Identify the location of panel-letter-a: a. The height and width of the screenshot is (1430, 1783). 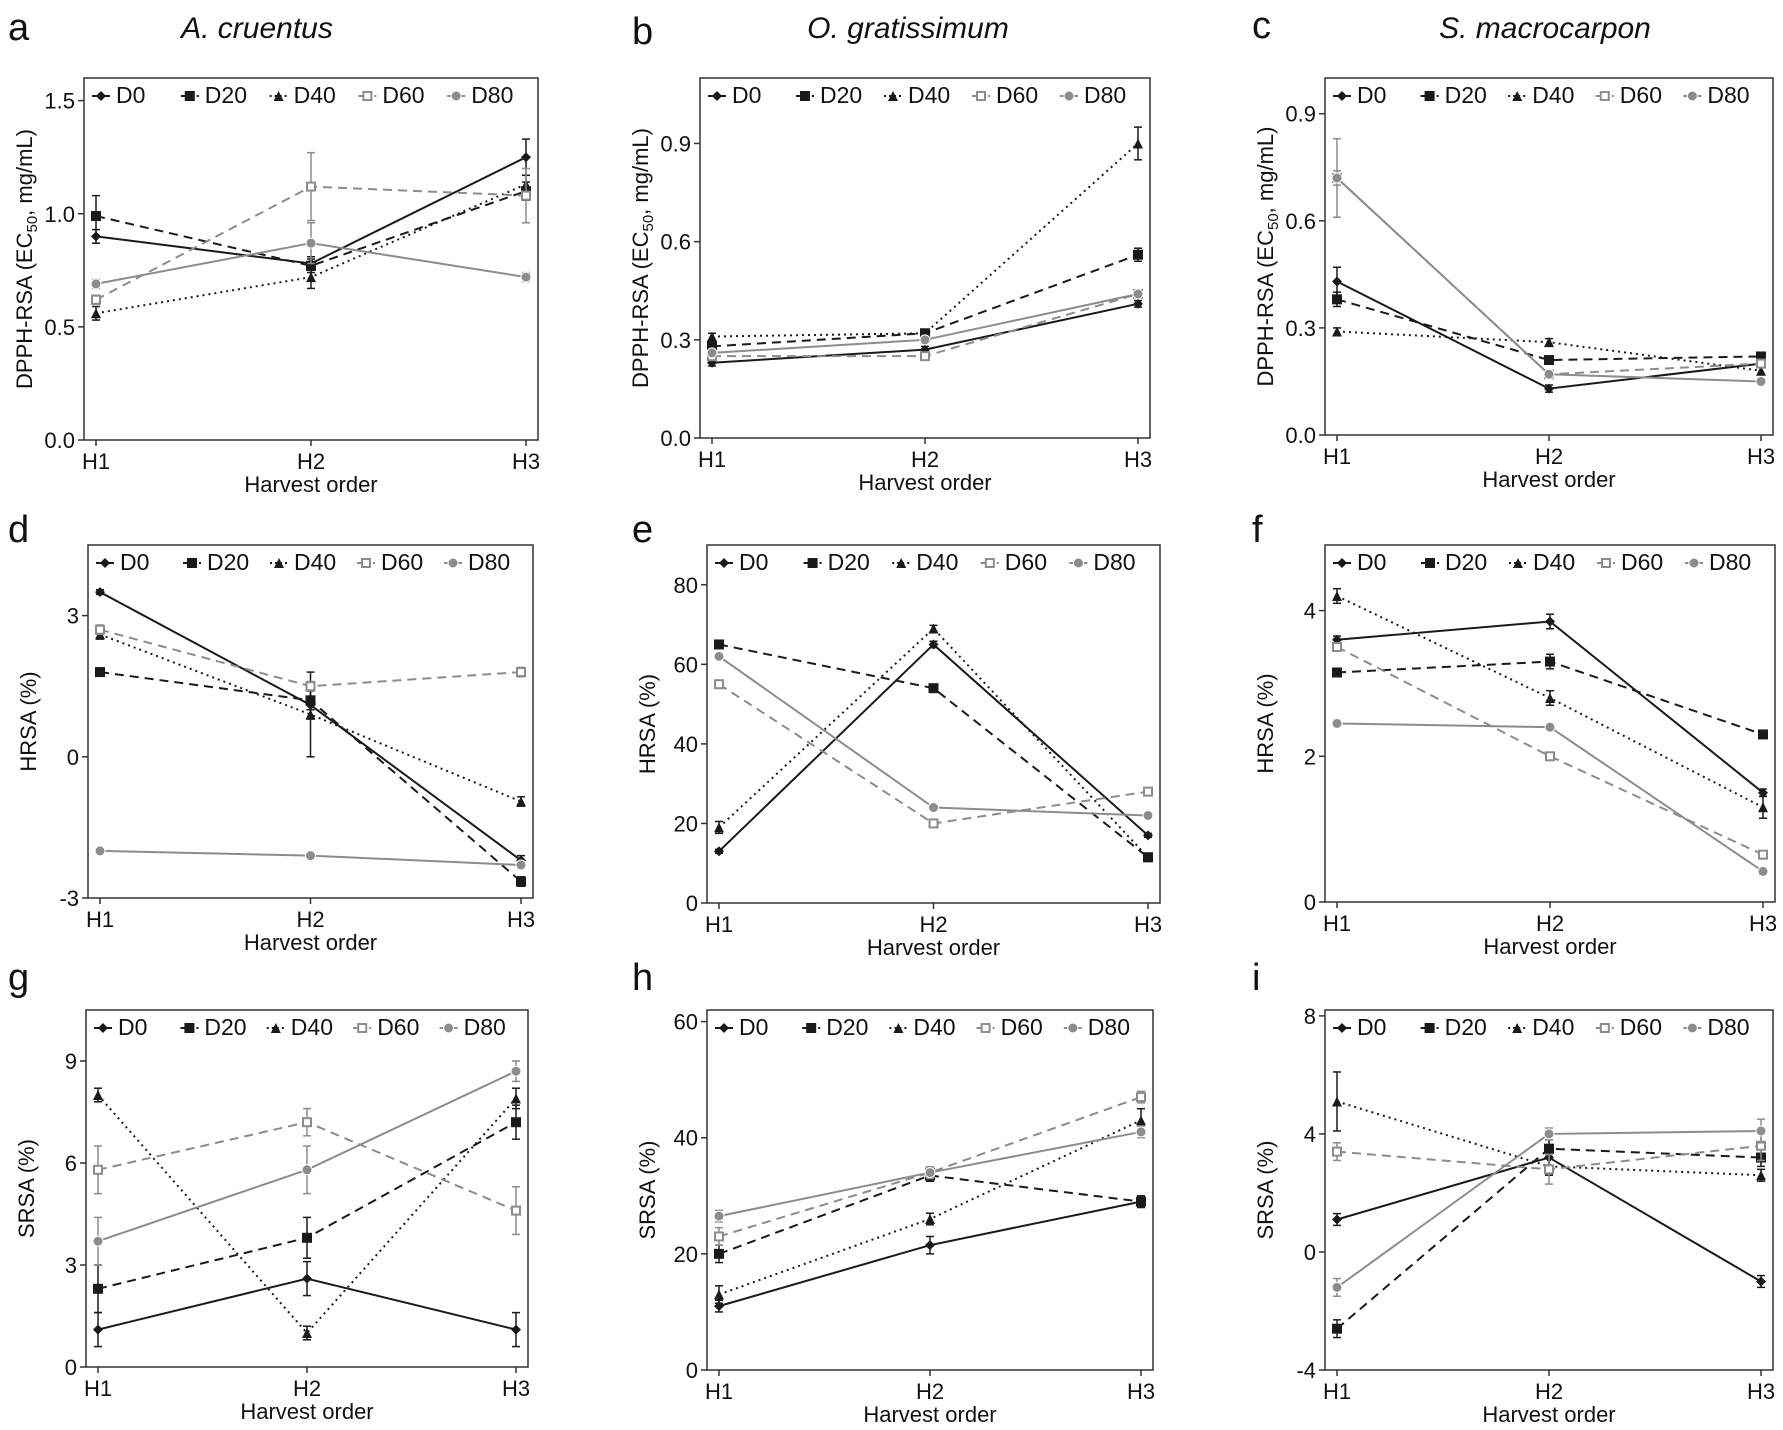
(19, 28).